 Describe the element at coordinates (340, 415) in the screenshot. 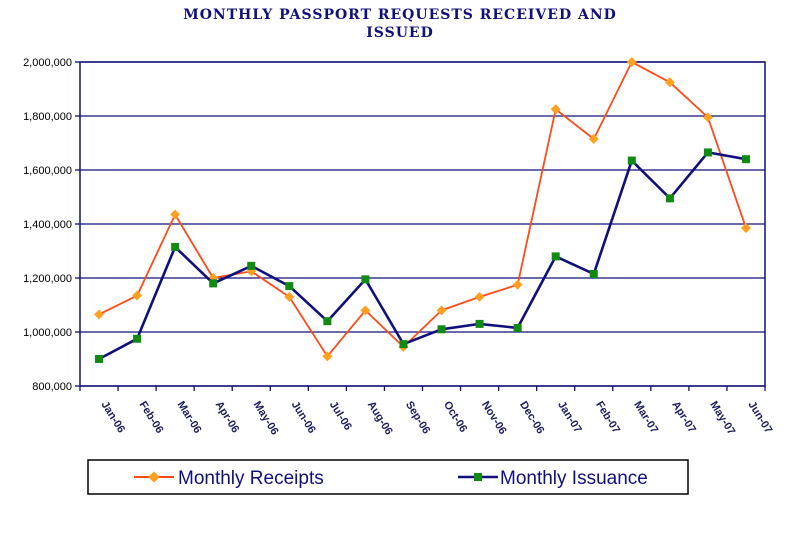

I see `x-tick-label: Jul-06` at that location.